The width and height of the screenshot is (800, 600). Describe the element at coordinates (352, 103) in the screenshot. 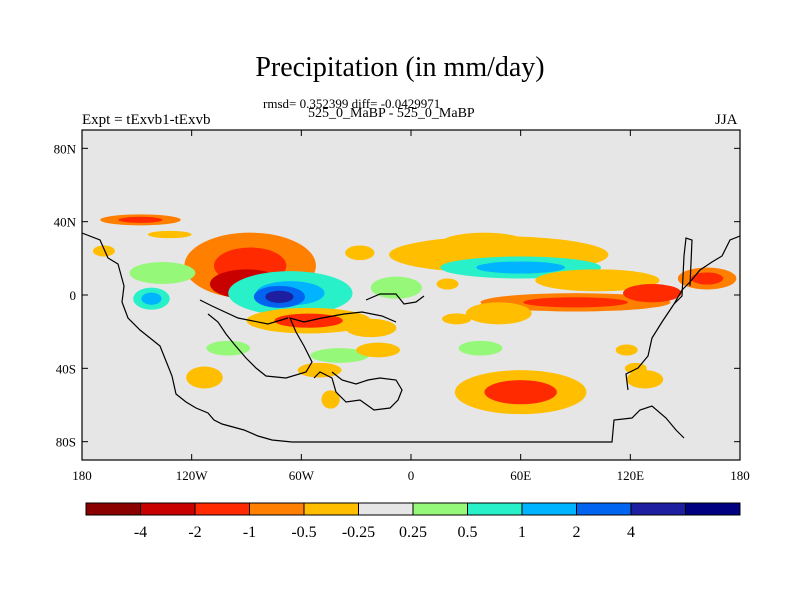

I see `stats-line: rmsd= 0.352399 diff= -0.0429971` at that location.